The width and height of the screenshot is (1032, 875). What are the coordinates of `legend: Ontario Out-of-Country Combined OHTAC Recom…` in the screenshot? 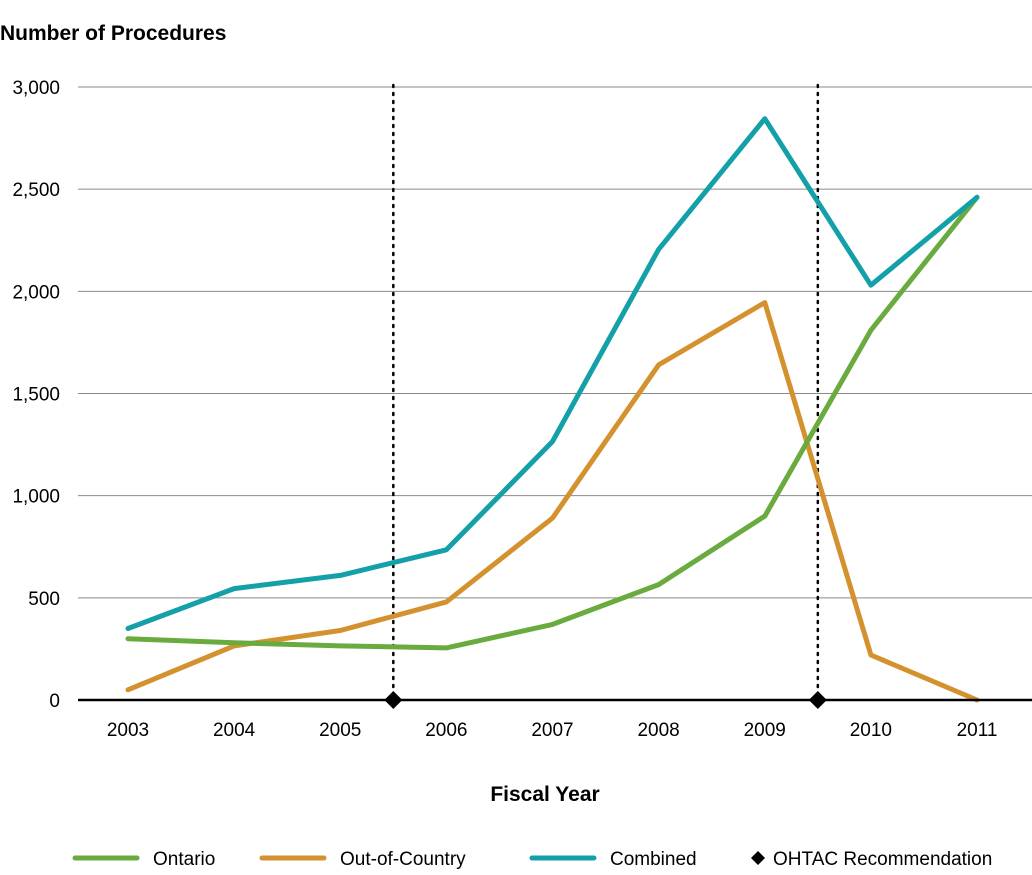 It's located at (532, 859).